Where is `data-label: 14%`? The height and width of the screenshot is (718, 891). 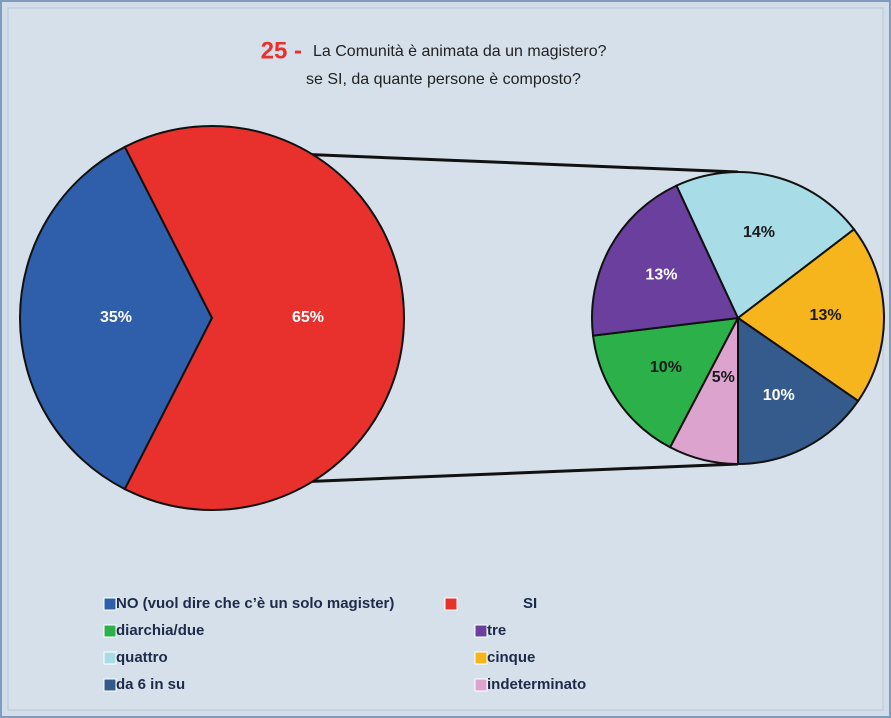 data-label: 14% is located at coordinates (759, 232).